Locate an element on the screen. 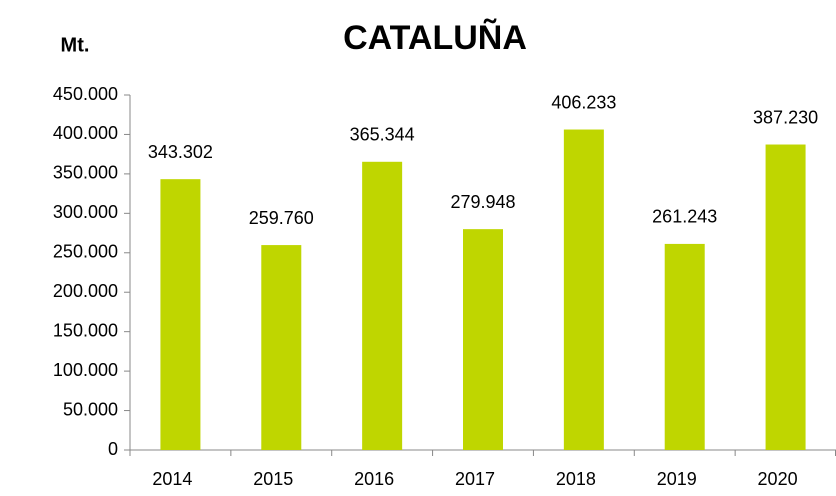  chart-title: CATALUÑA is located at coordinates (435, 38).